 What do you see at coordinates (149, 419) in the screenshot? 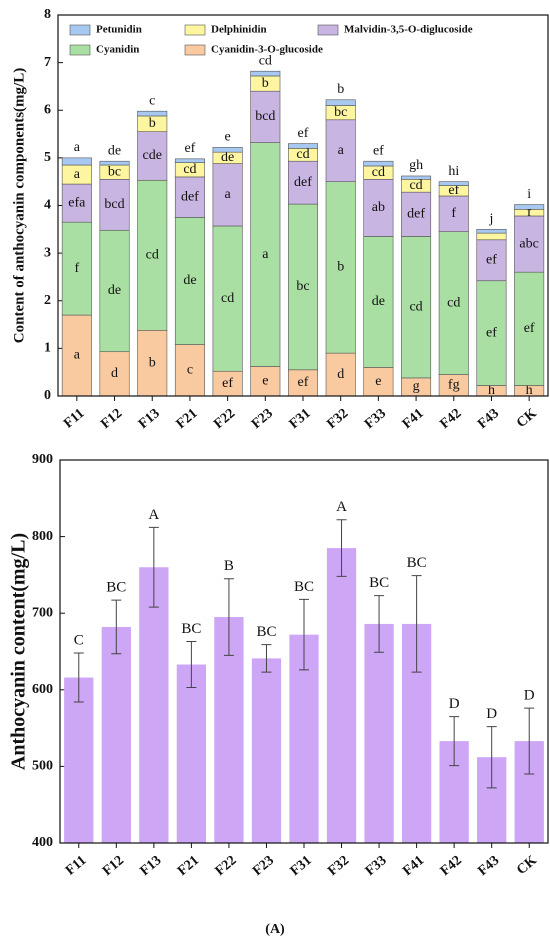
I see `x-tick-label: F13` at bounding box center [149, 419].